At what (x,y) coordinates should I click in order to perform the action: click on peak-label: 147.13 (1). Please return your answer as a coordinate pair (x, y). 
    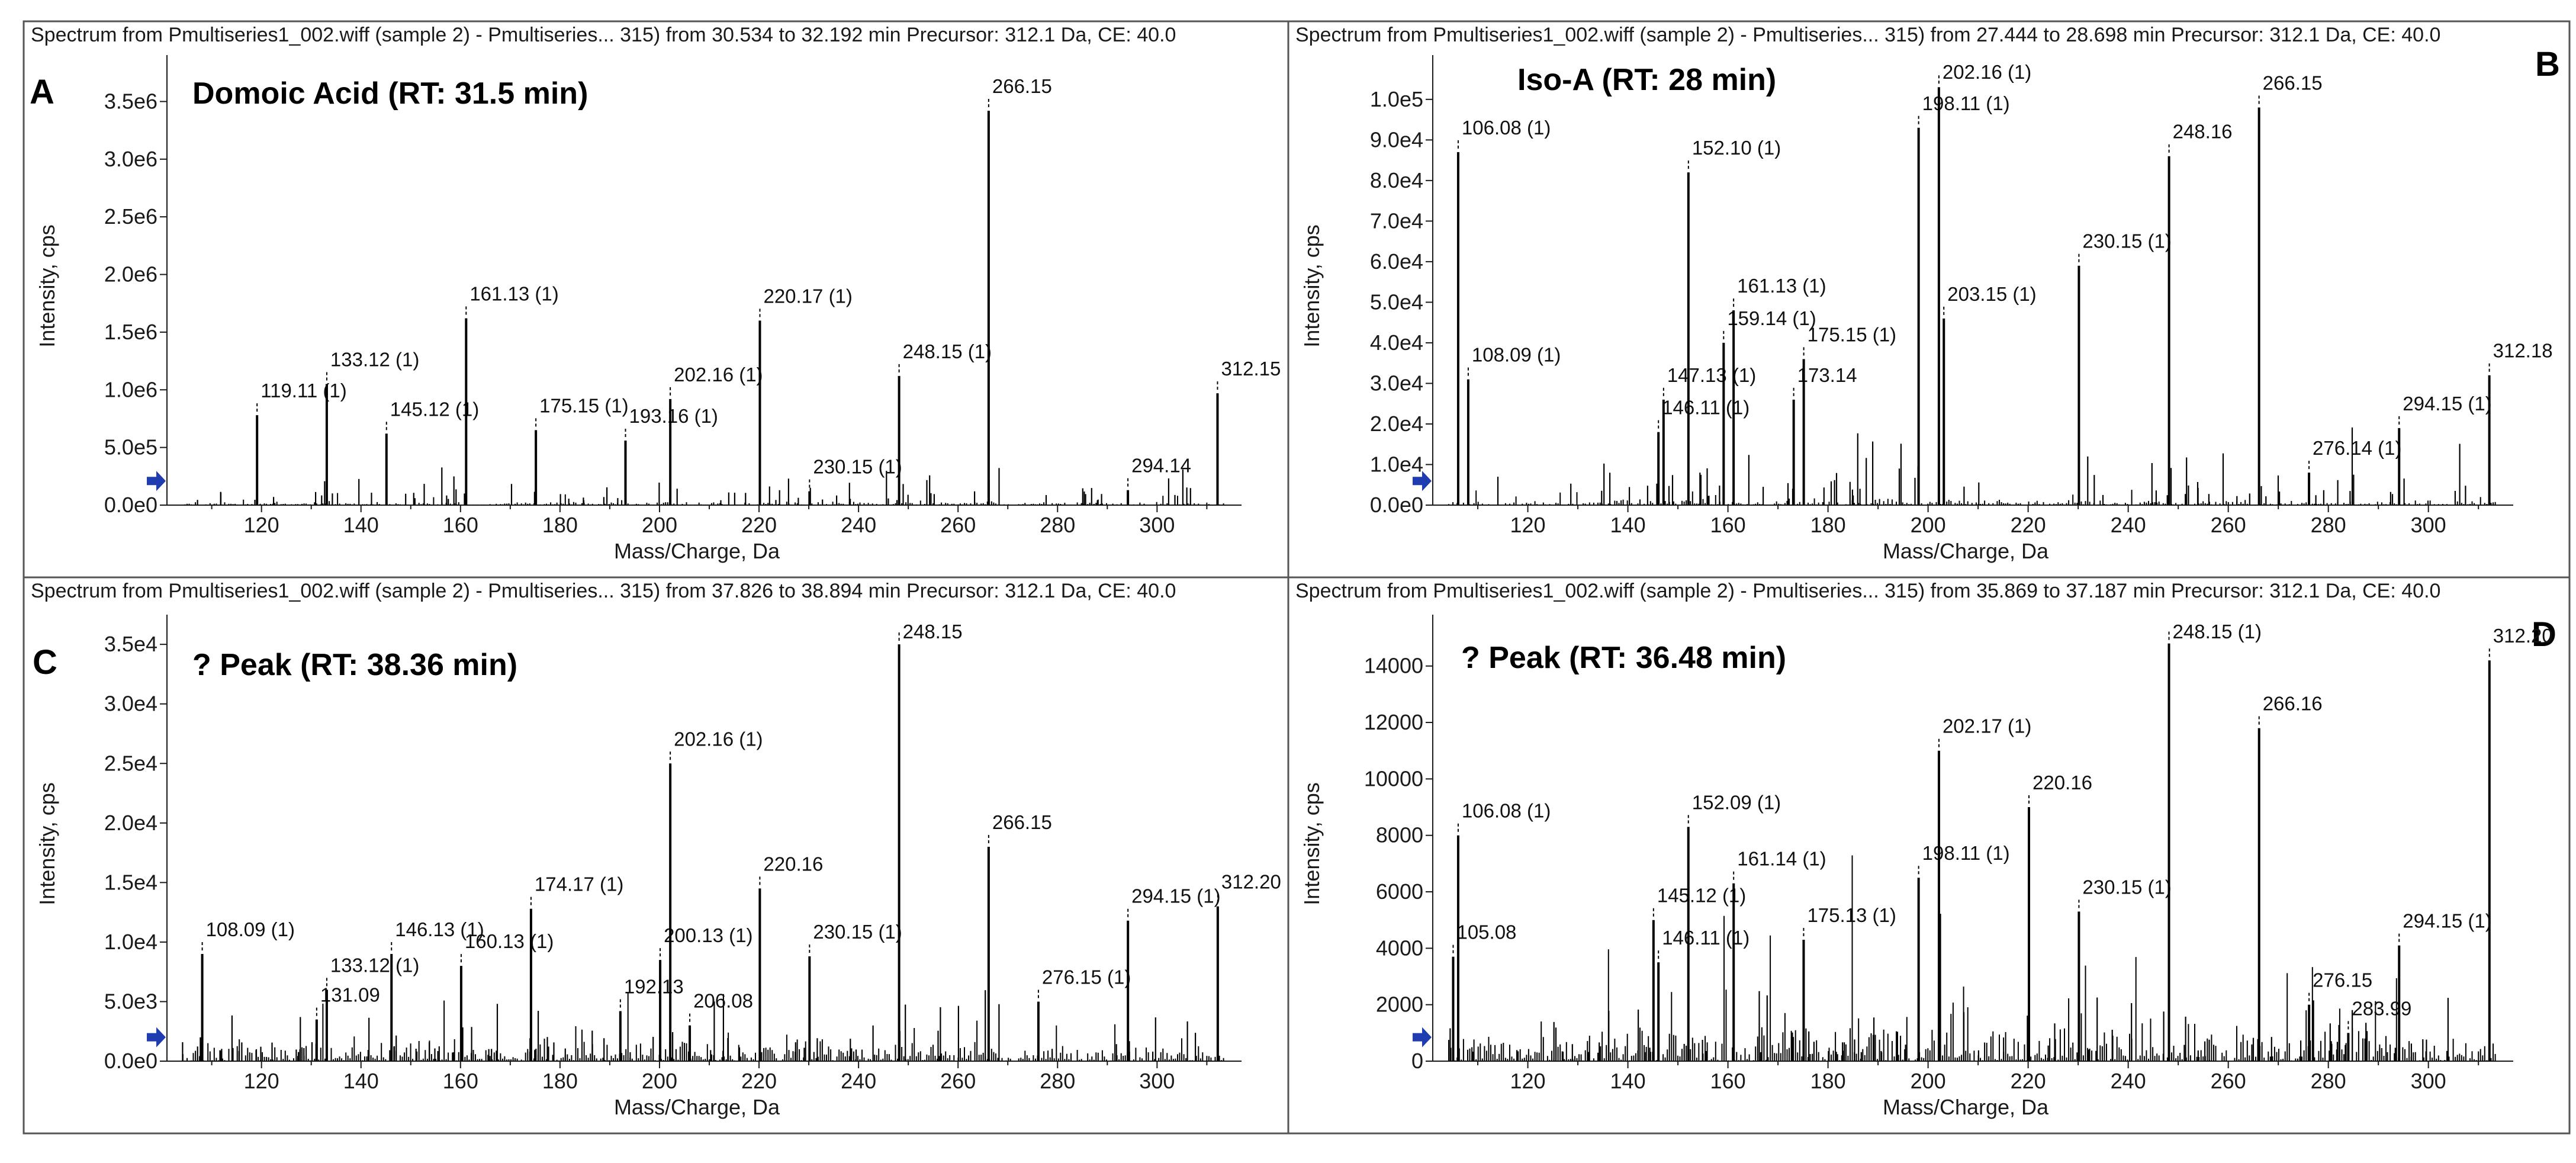
    Looking at the image, I should click on (1711, 375).